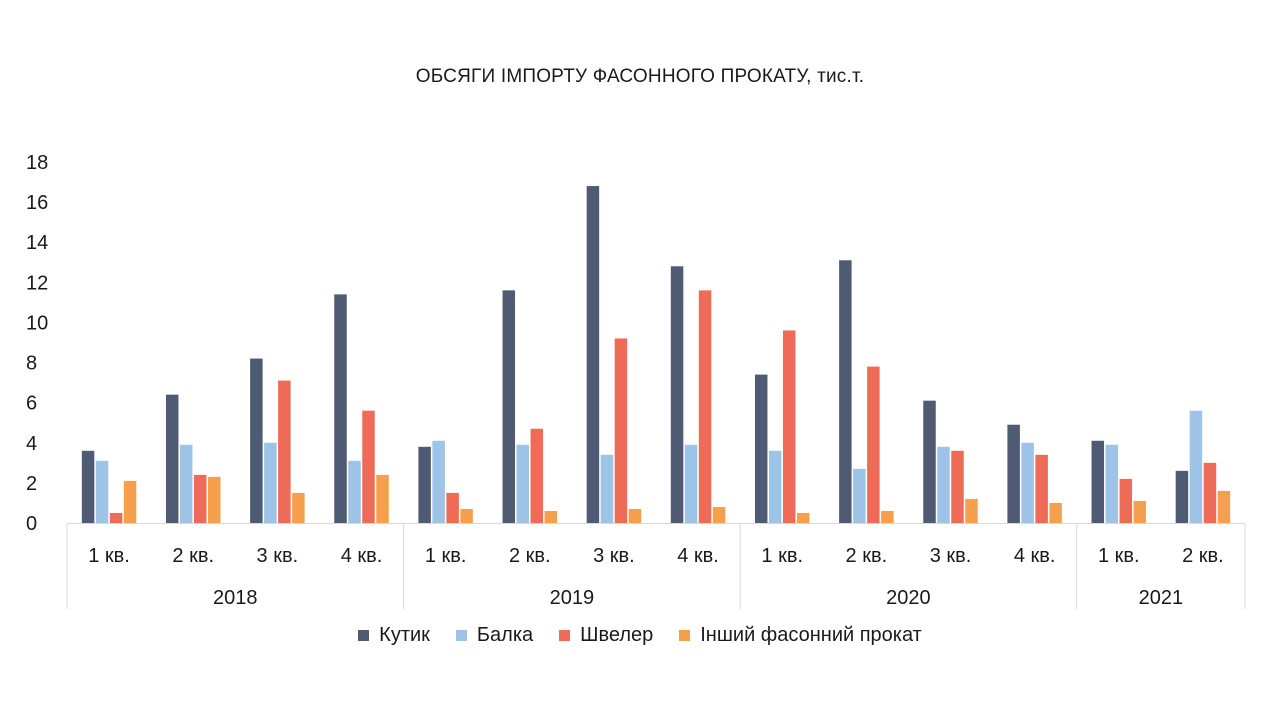  I want to click on chart-title: ОБСЯГИ ІМПОРТУ ФАСОННОГО ПРОКАТУ, тис.т., so click(640, 76).